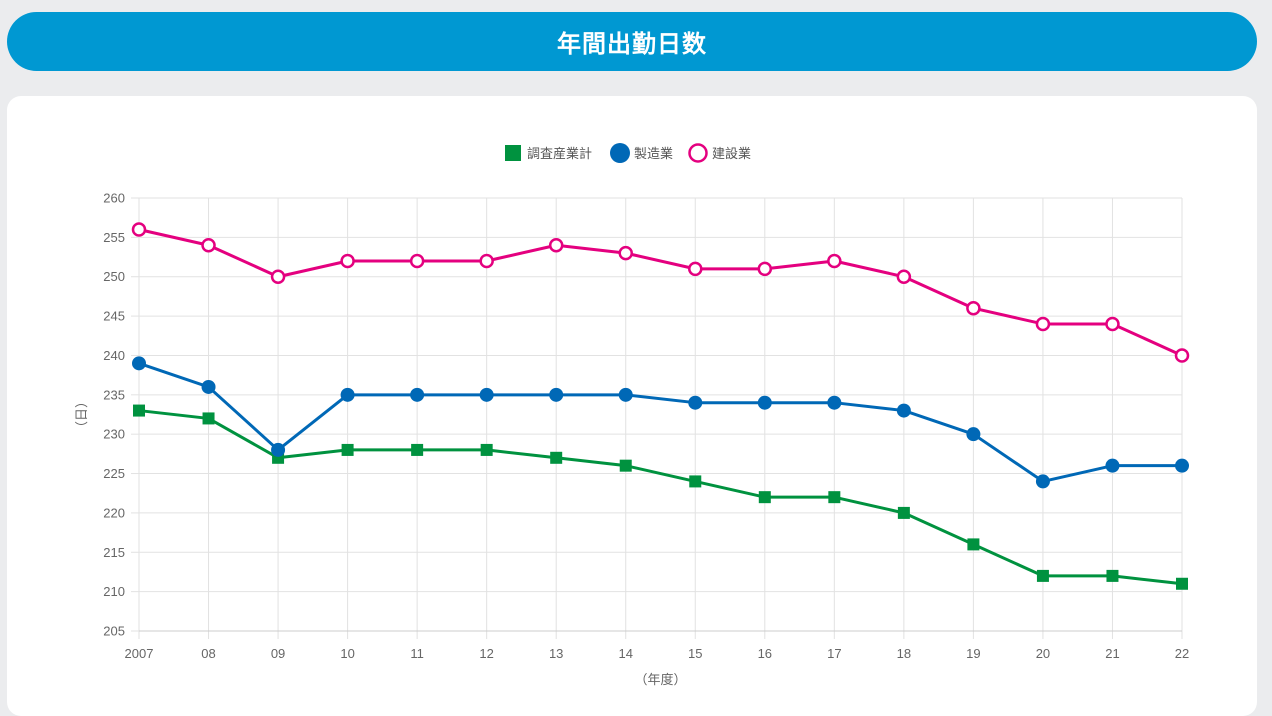 This screenshot has width=1272, height=716. I want to click on x-tick-label: 19, so click(973, 653).